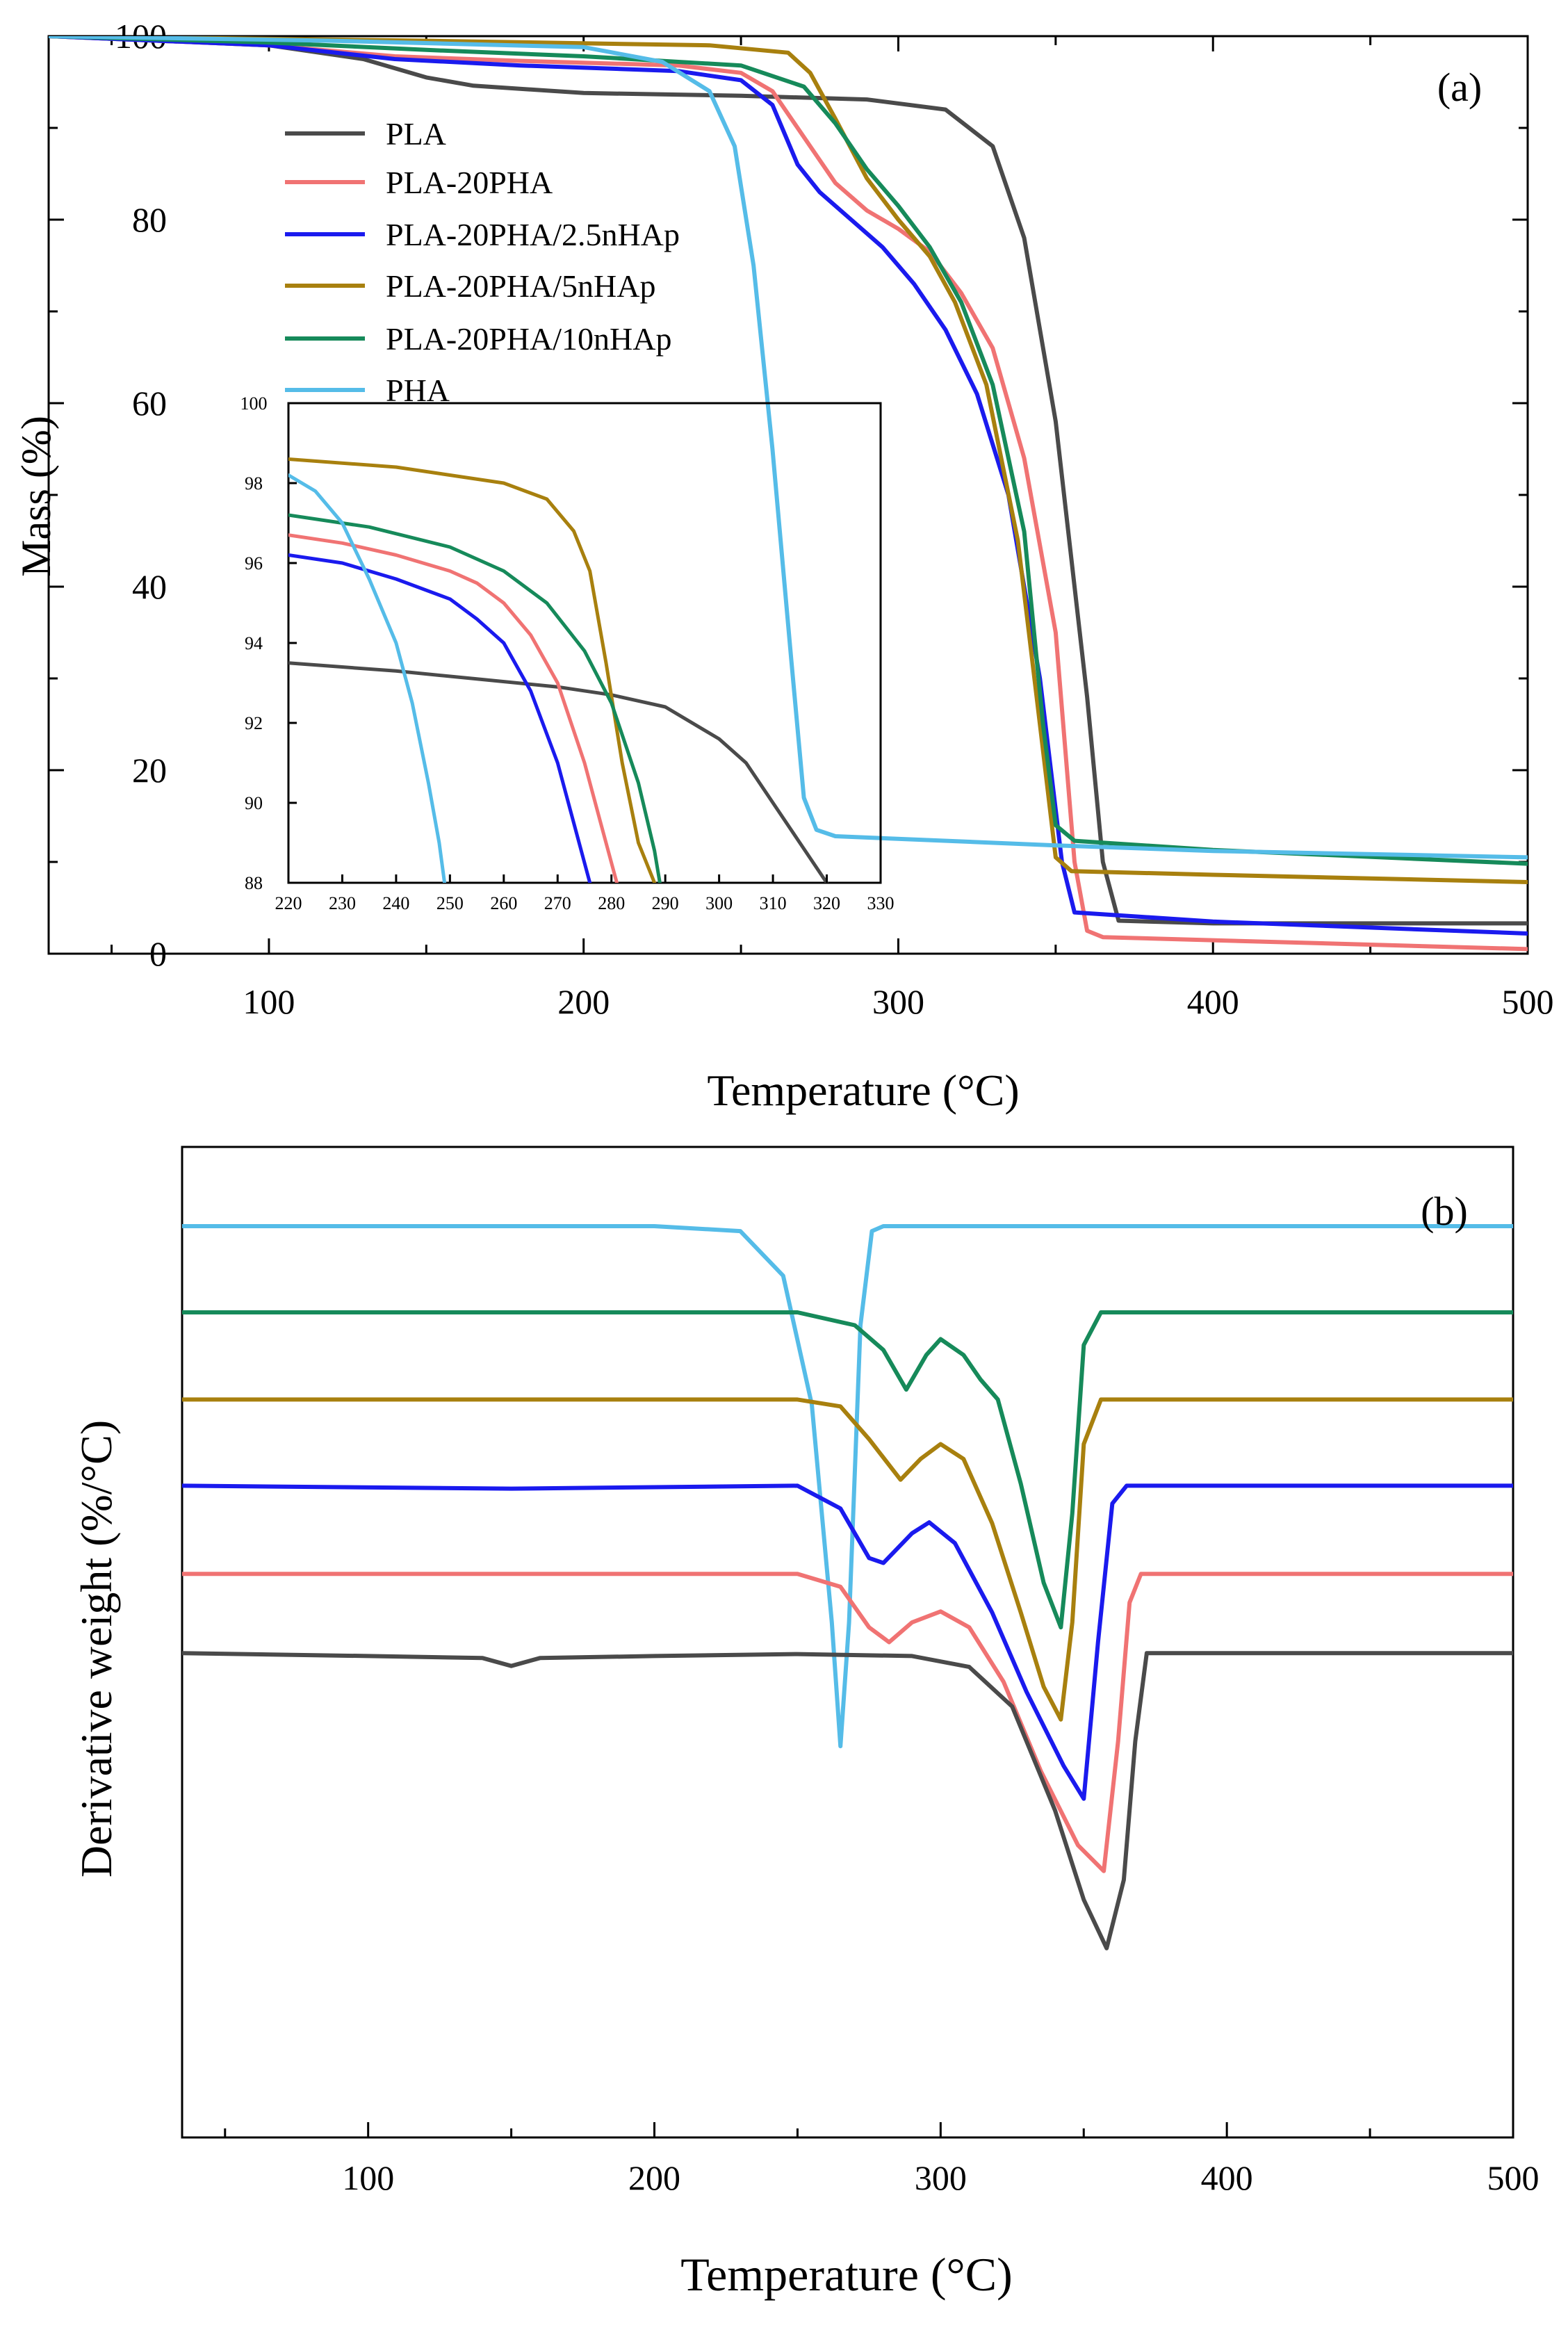  I want to click on inset-x-tick-label-270: 270, so click(557, 903).